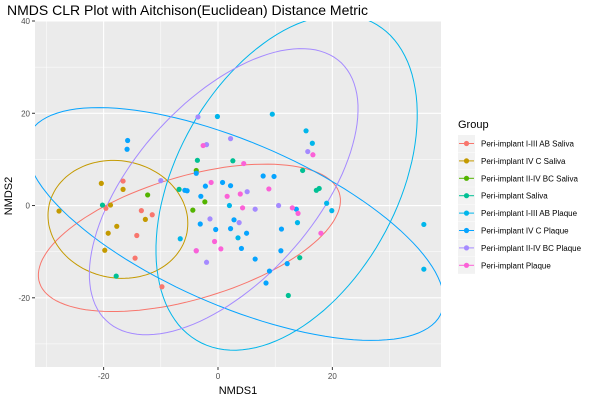 The height and width of the screenshot is (400, 600). What do you see at coordinates (25, 21) in the screenshot?
I see `y-tick-label: 40` at bounding box center [25, 21].